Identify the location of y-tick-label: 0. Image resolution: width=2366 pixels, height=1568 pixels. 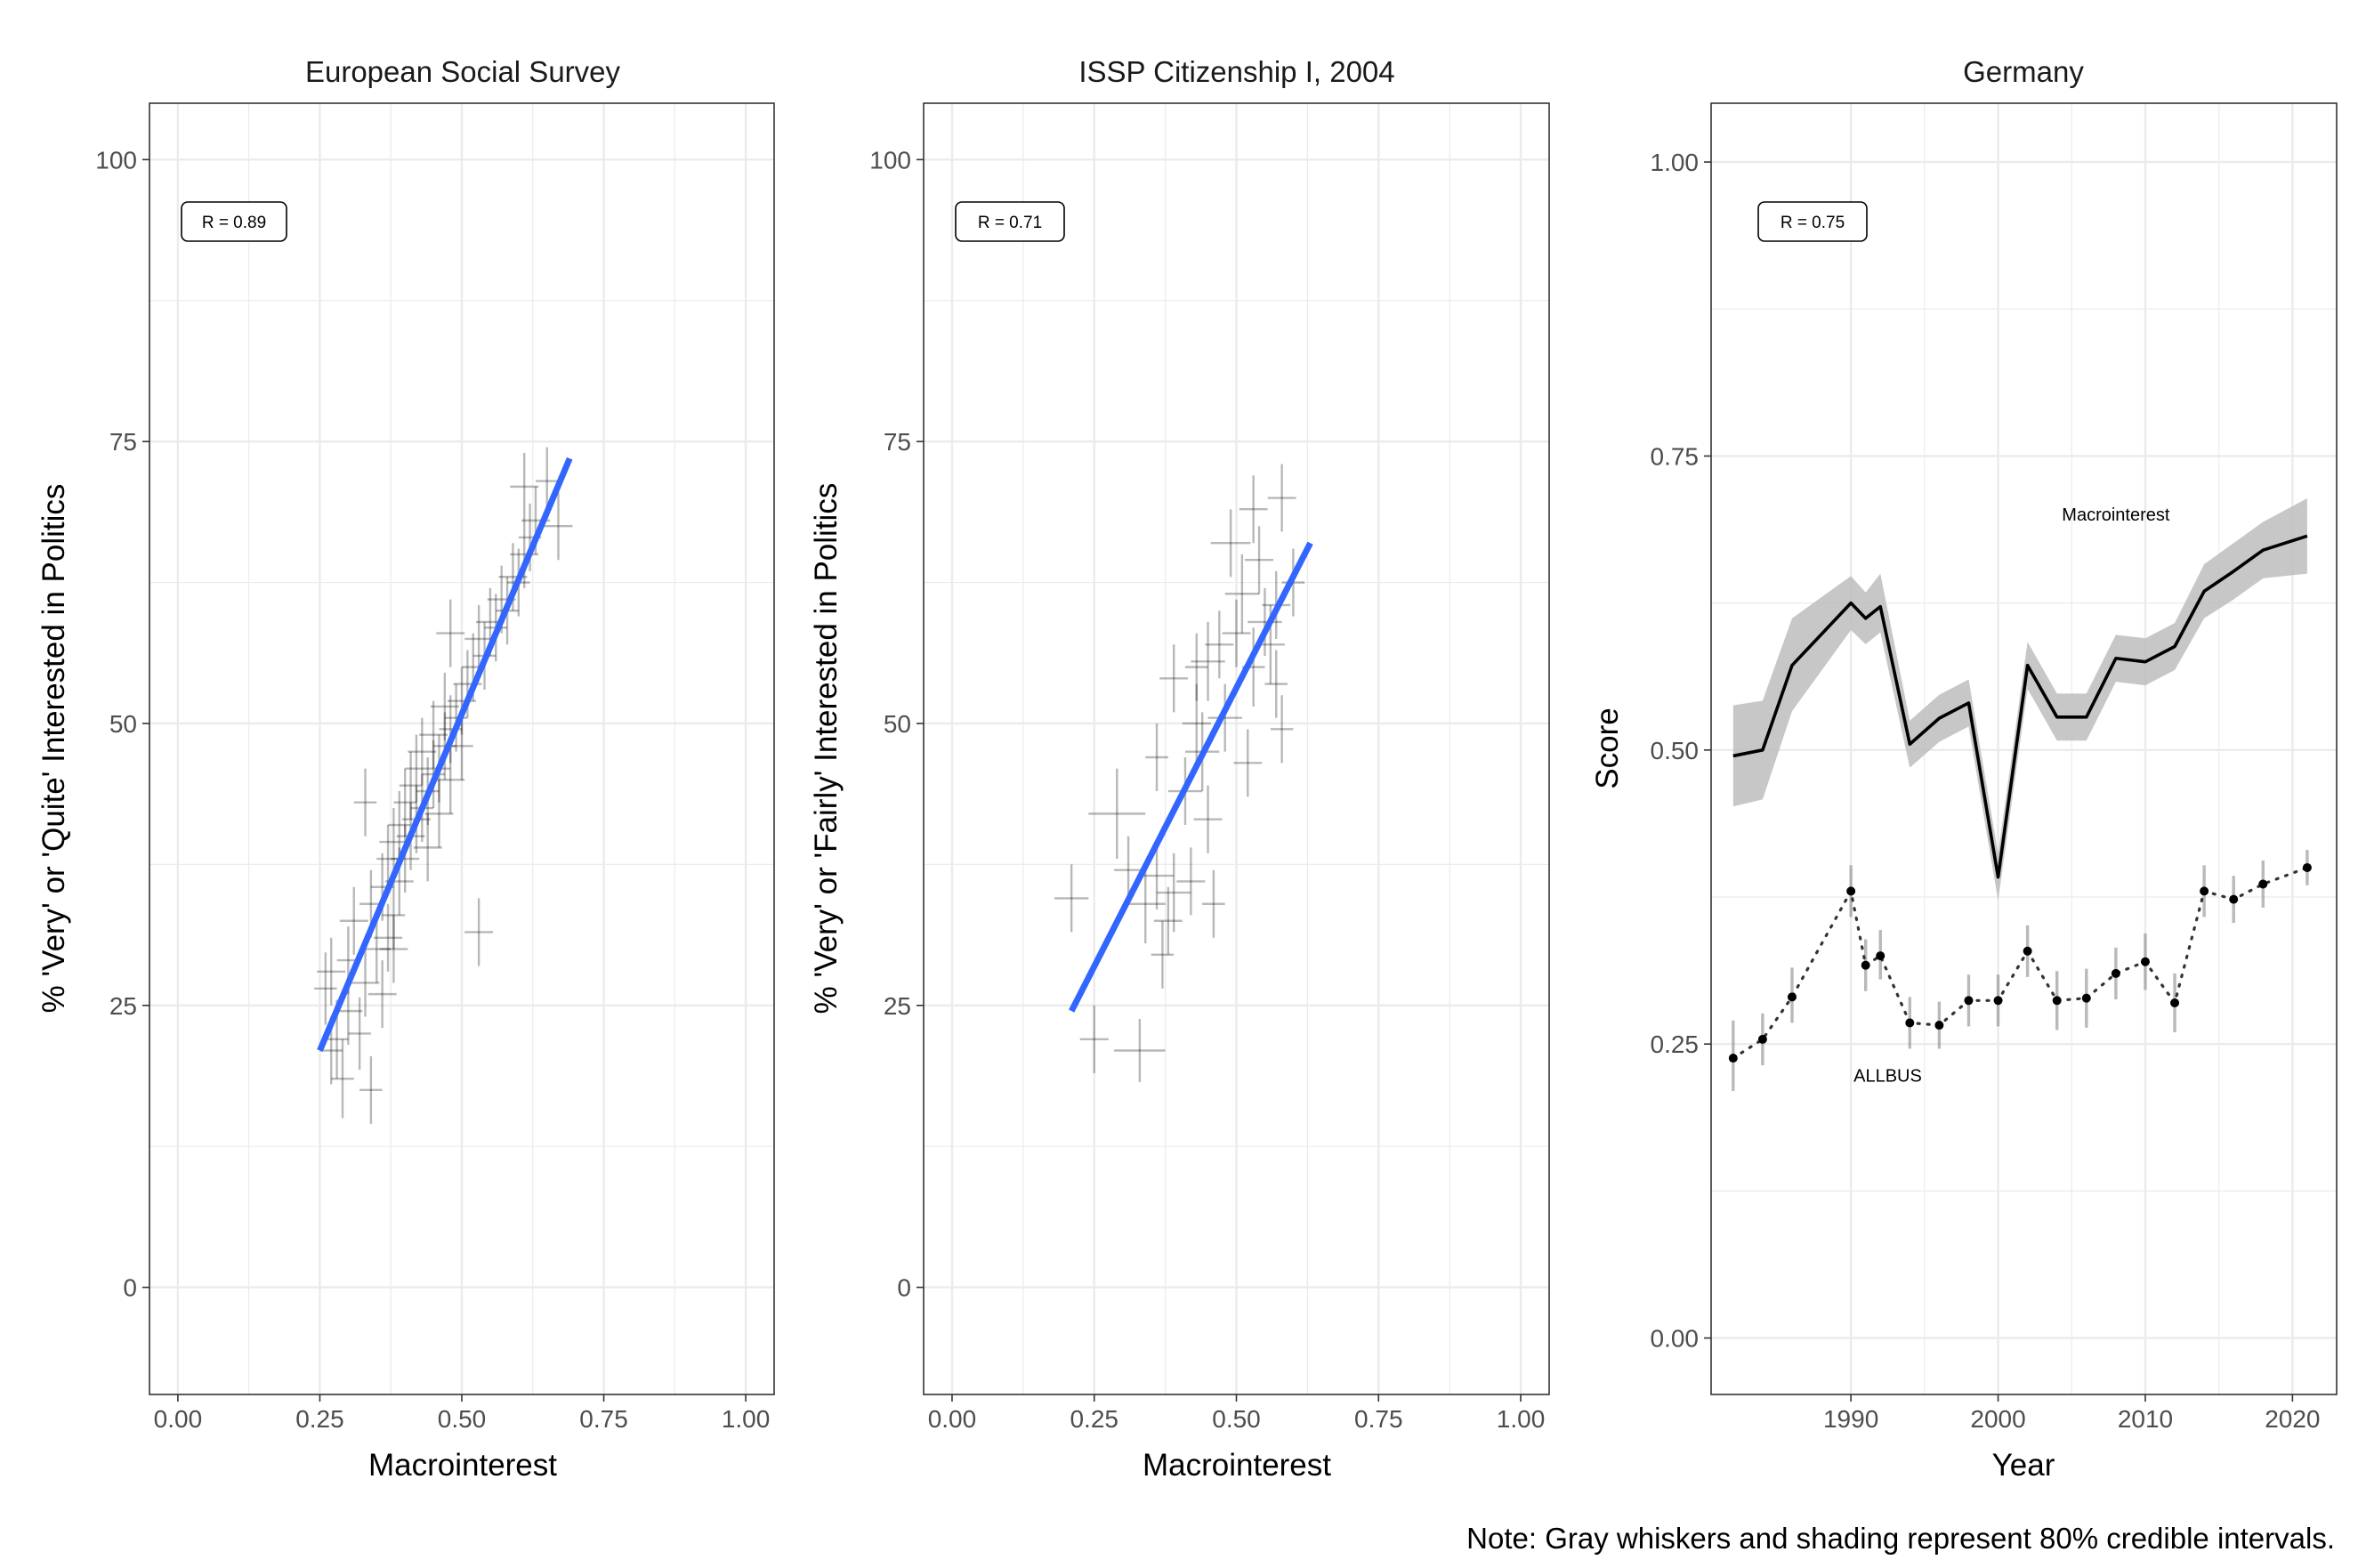
(904, 1288).